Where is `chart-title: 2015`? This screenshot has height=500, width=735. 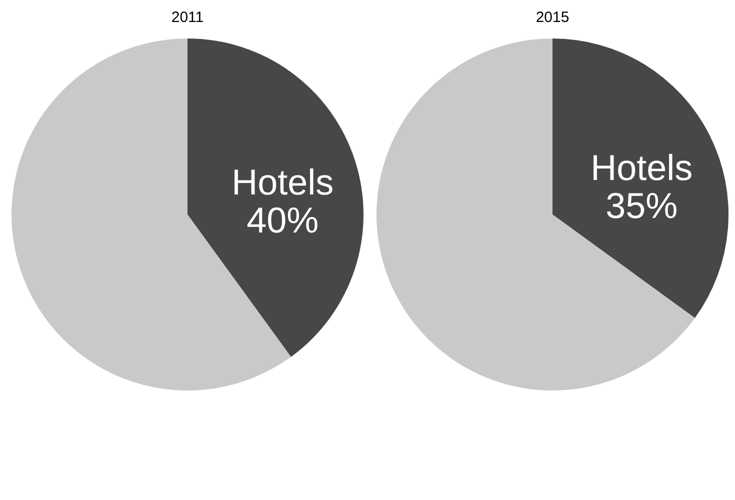 chart-title: 2015 is located at coordinates (553, 17).